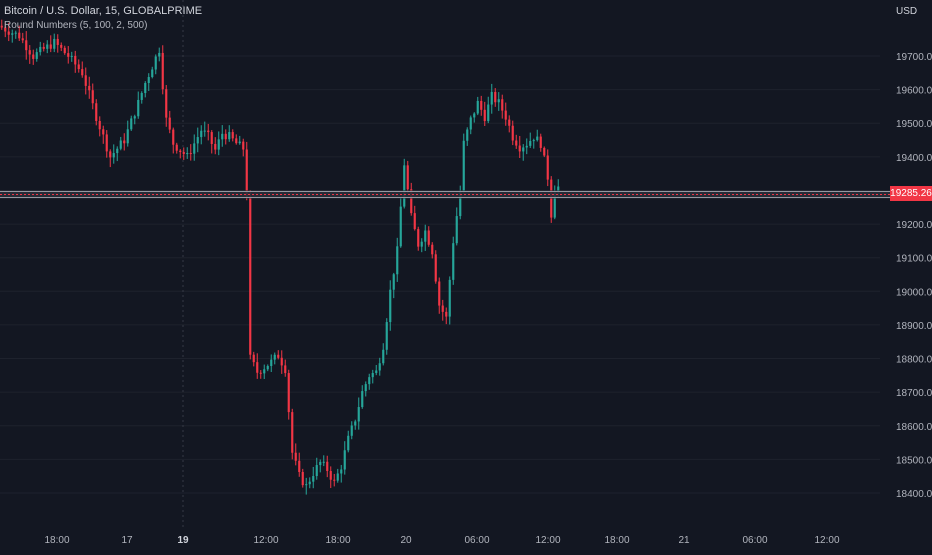  Describe the element at coordinates (76, 25) in the screenshot. I see `indicator-legend: Round Numbers (5, 100, 2, 500)` at that location.